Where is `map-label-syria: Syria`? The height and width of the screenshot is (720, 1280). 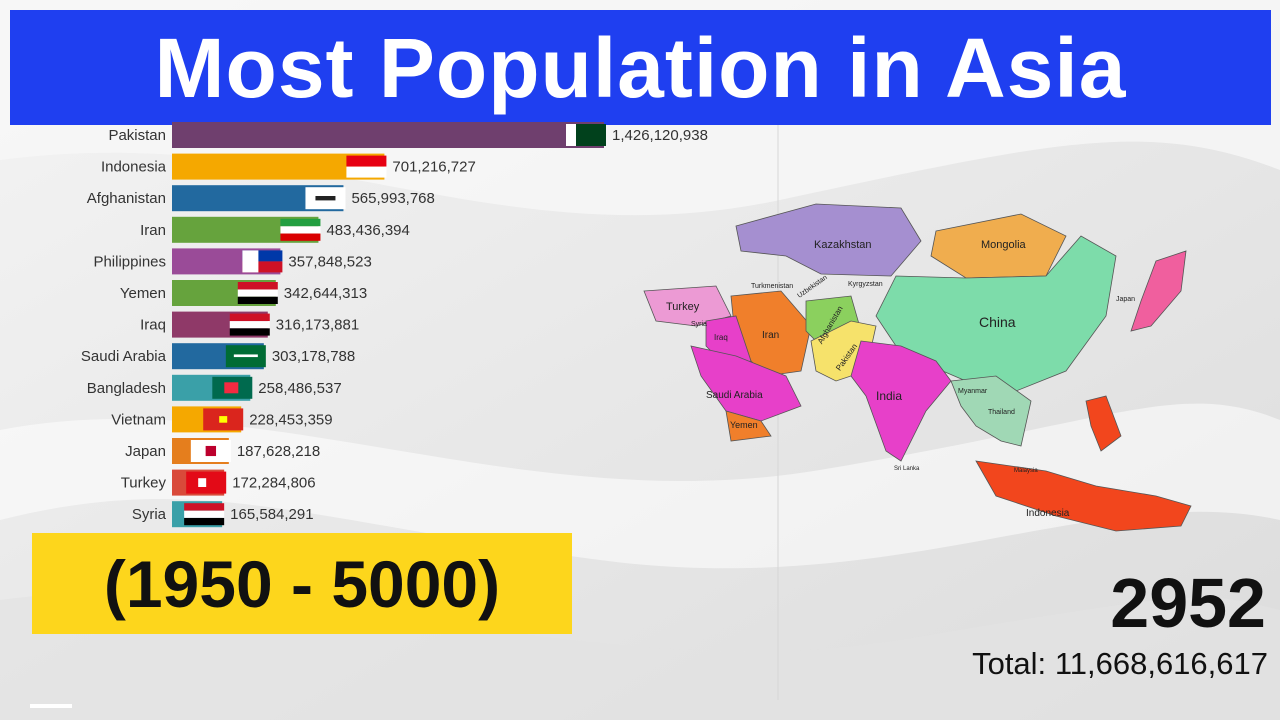 map-label-syria: Syria is located at coordinates (699, 324).